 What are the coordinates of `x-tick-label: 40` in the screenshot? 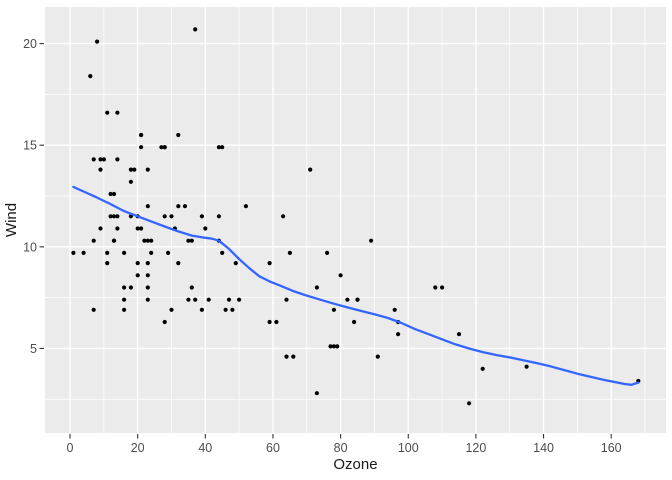 It's located at (205, 448).